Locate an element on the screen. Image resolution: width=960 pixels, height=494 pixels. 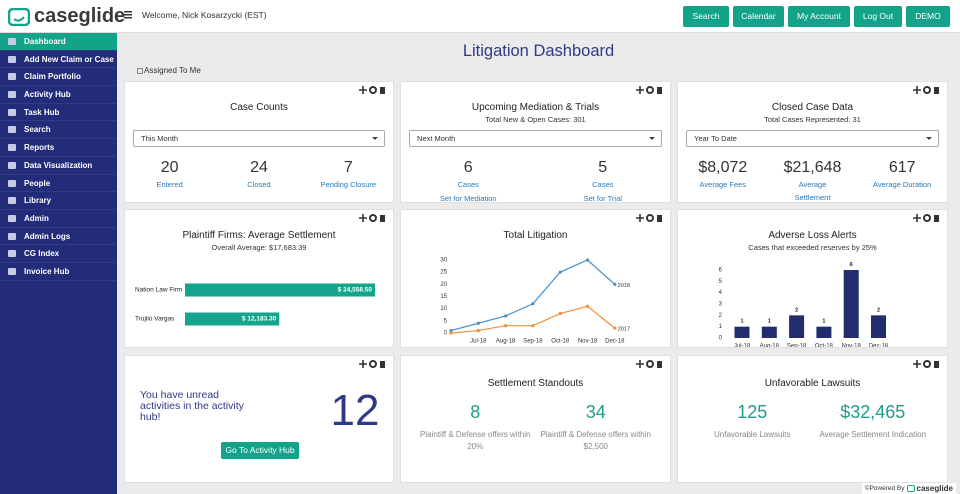
nav-label: Reports is located at coordinates (39, 148).